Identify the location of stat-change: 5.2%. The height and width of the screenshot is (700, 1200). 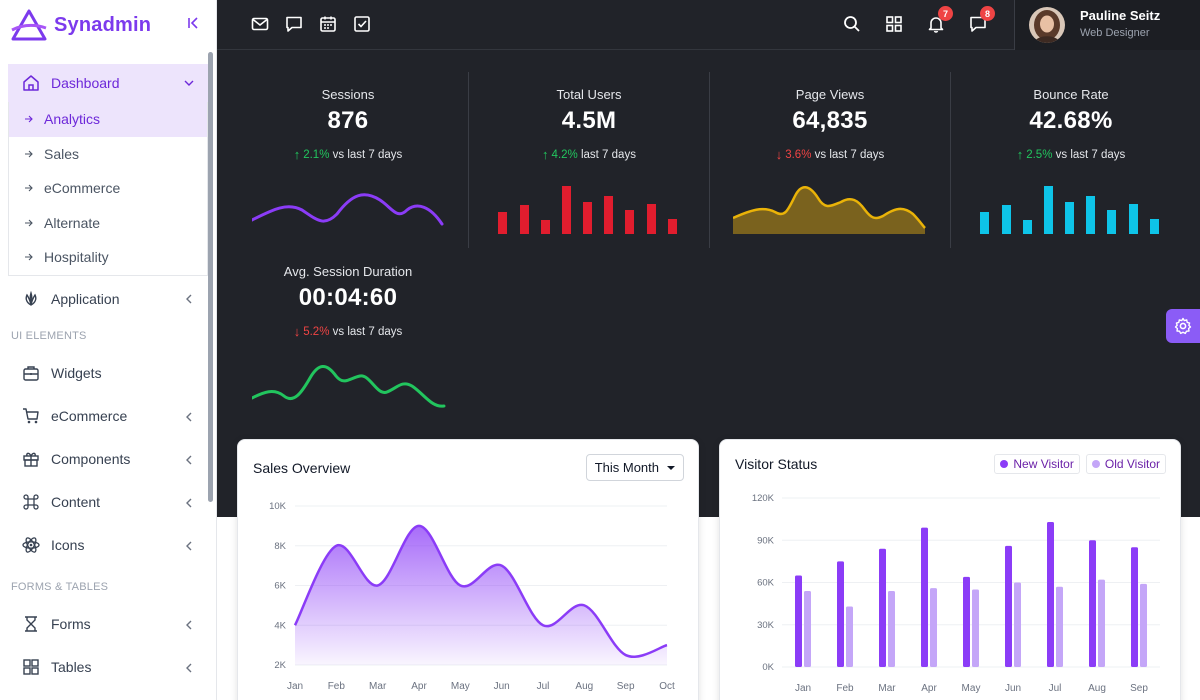
(316, 331).